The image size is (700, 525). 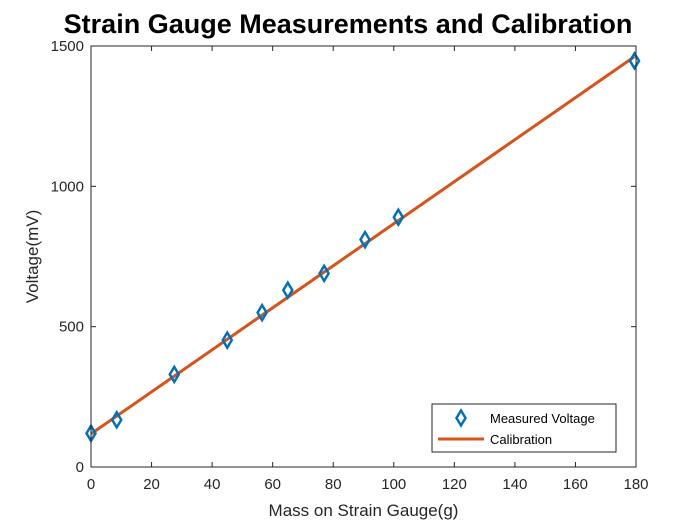 I want to click on y-tick-label: 500, so click(x=71, y=327).